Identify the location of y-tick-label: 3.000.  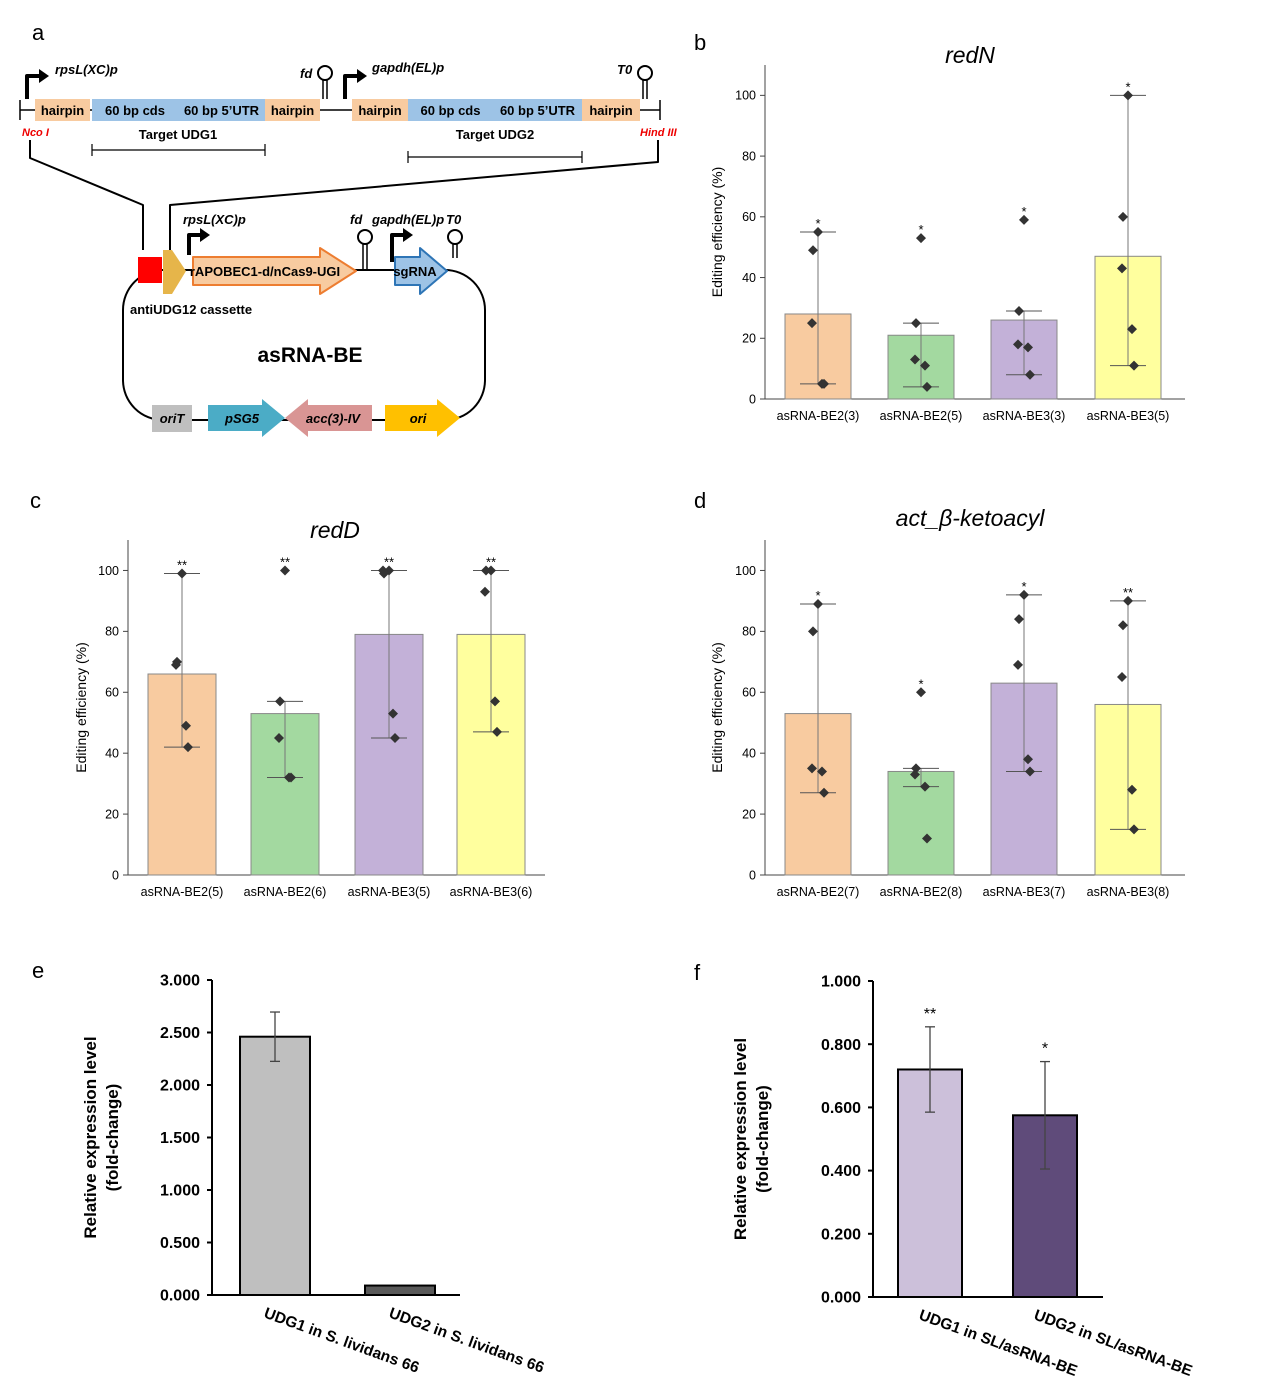
(180, 981).